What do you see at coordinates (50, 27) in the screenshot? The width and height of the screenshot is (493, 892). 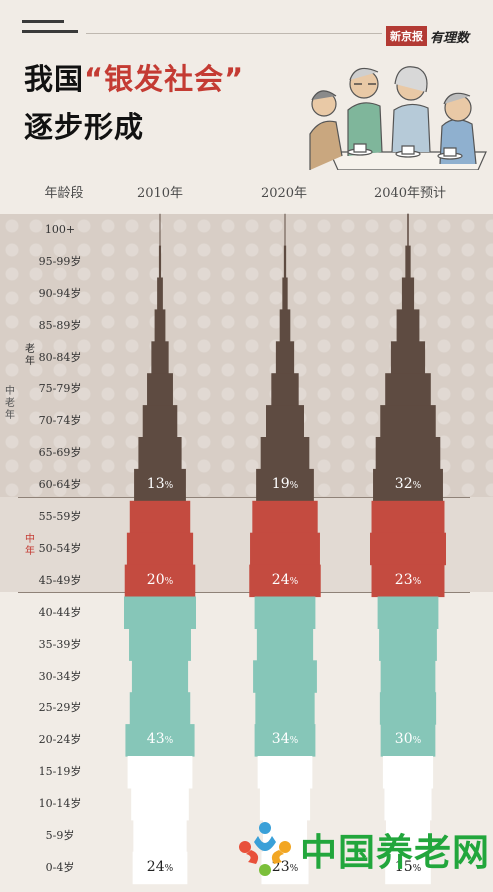 I see `logo-mark-icon` at bounding box center [50, 27].